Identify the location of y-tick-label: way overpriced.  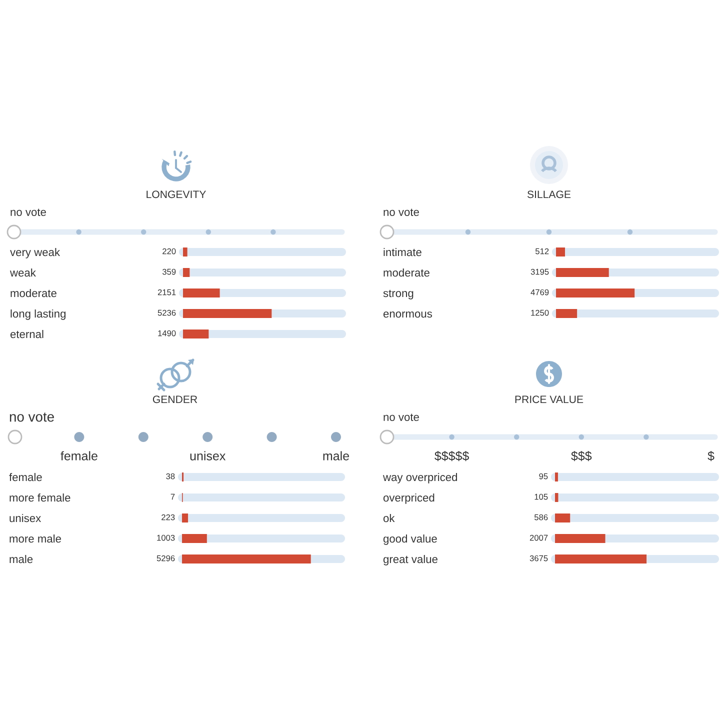
(420, 478).